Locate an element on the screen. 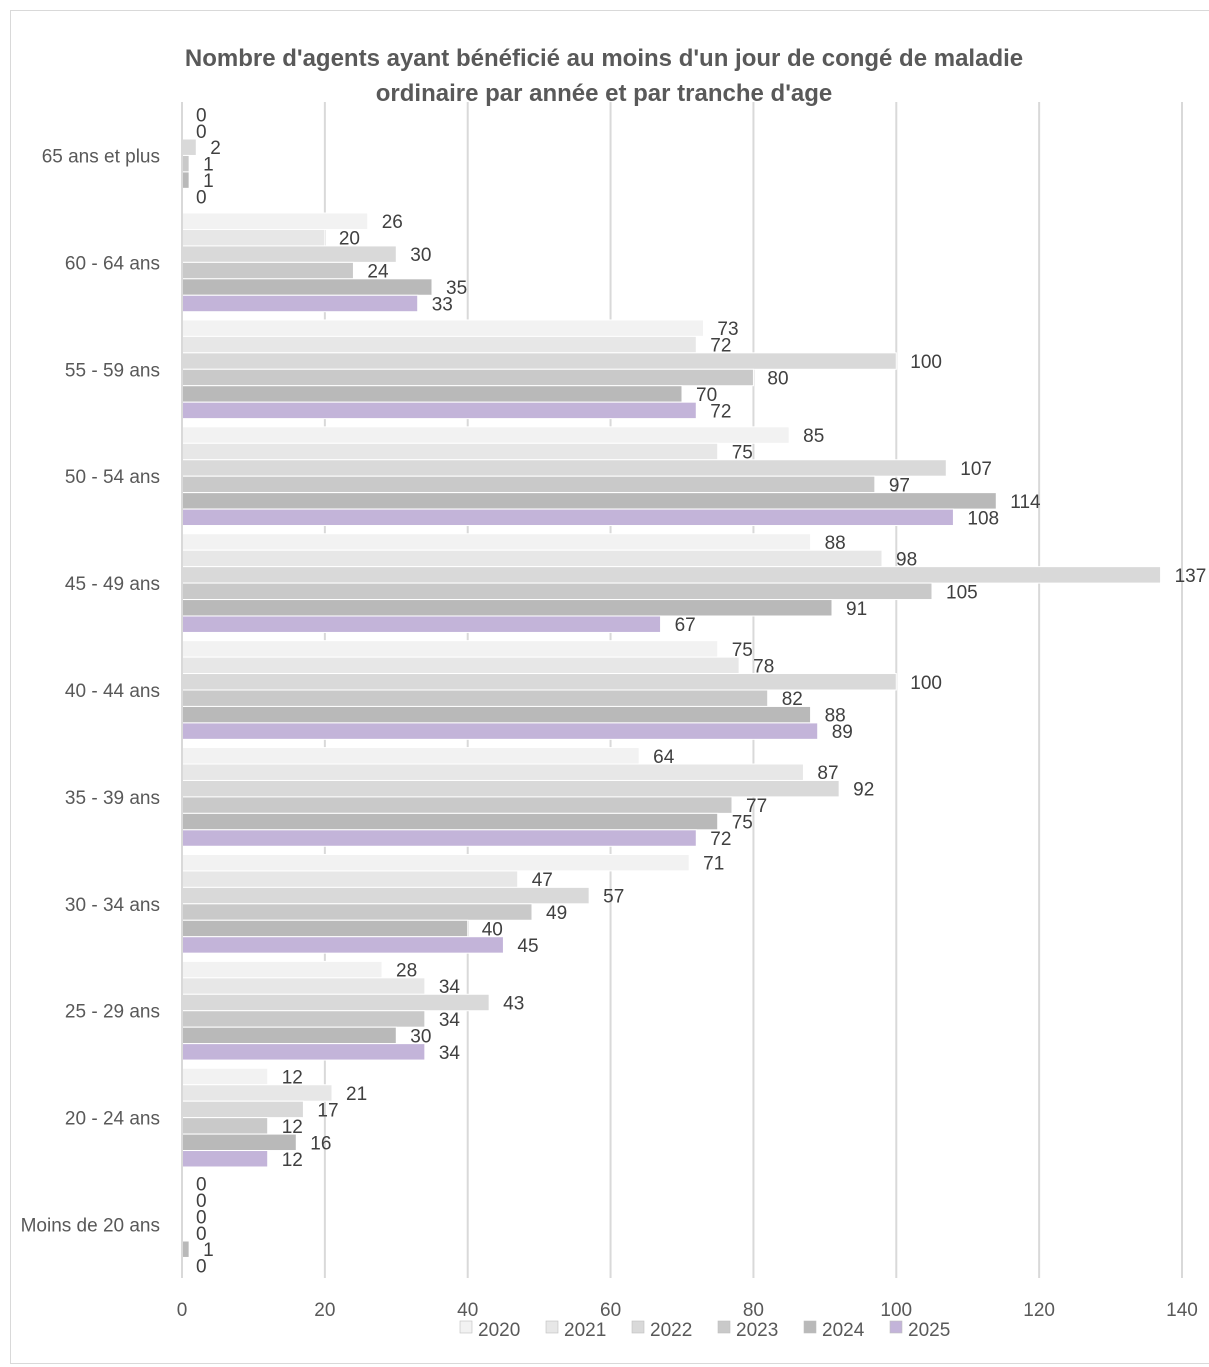  data-label: 78 is located at coordinates (763, 666).